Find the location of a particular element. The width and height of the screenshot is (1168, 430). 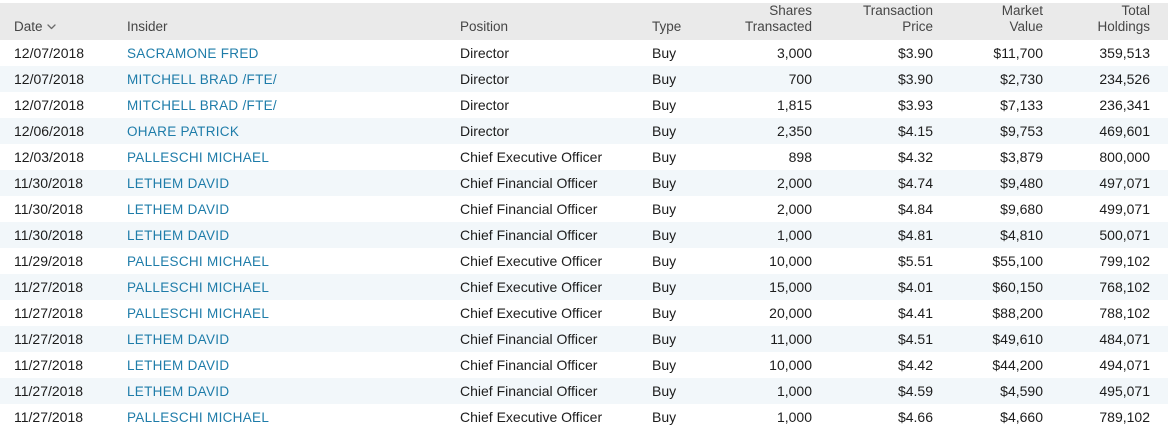

transaction_price-cell: $3.93 is located at coordinates (915, 105).